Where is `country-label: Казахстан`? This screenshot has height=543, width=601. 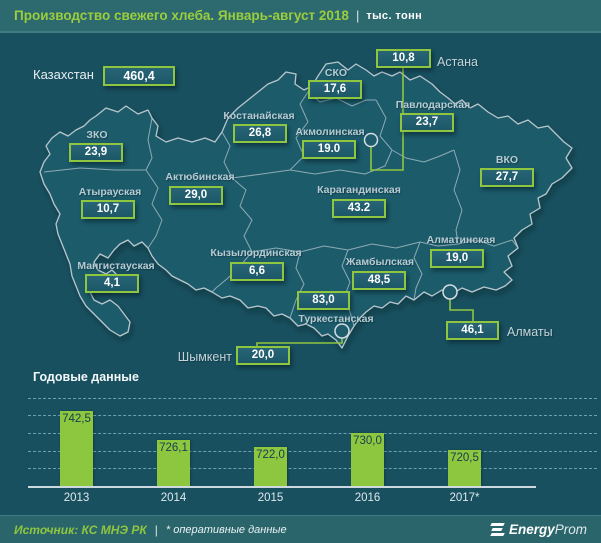
country-label: Казахстан is located at coordinates (63, 74).